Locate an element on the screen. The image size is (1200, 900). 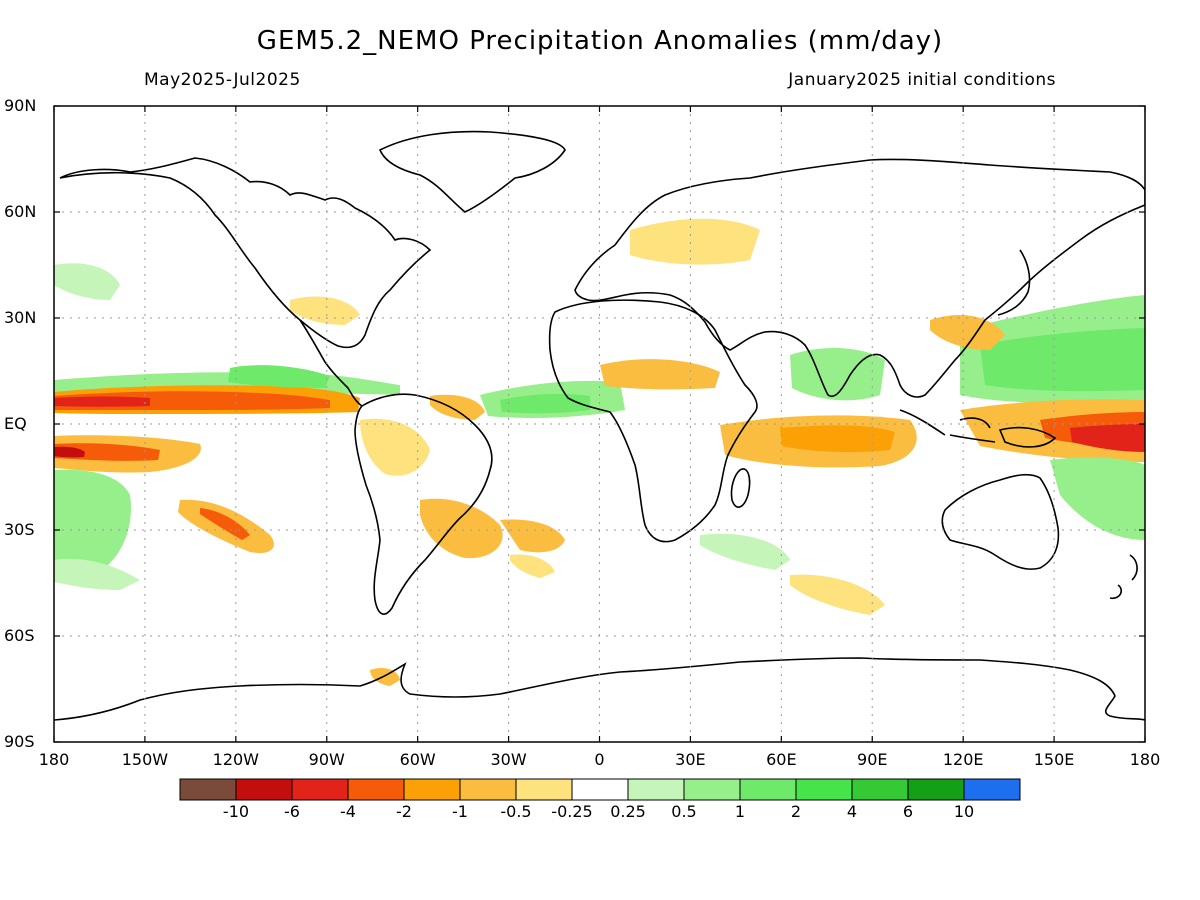
latitude-label: EQ is located at coordinates (15, 423).